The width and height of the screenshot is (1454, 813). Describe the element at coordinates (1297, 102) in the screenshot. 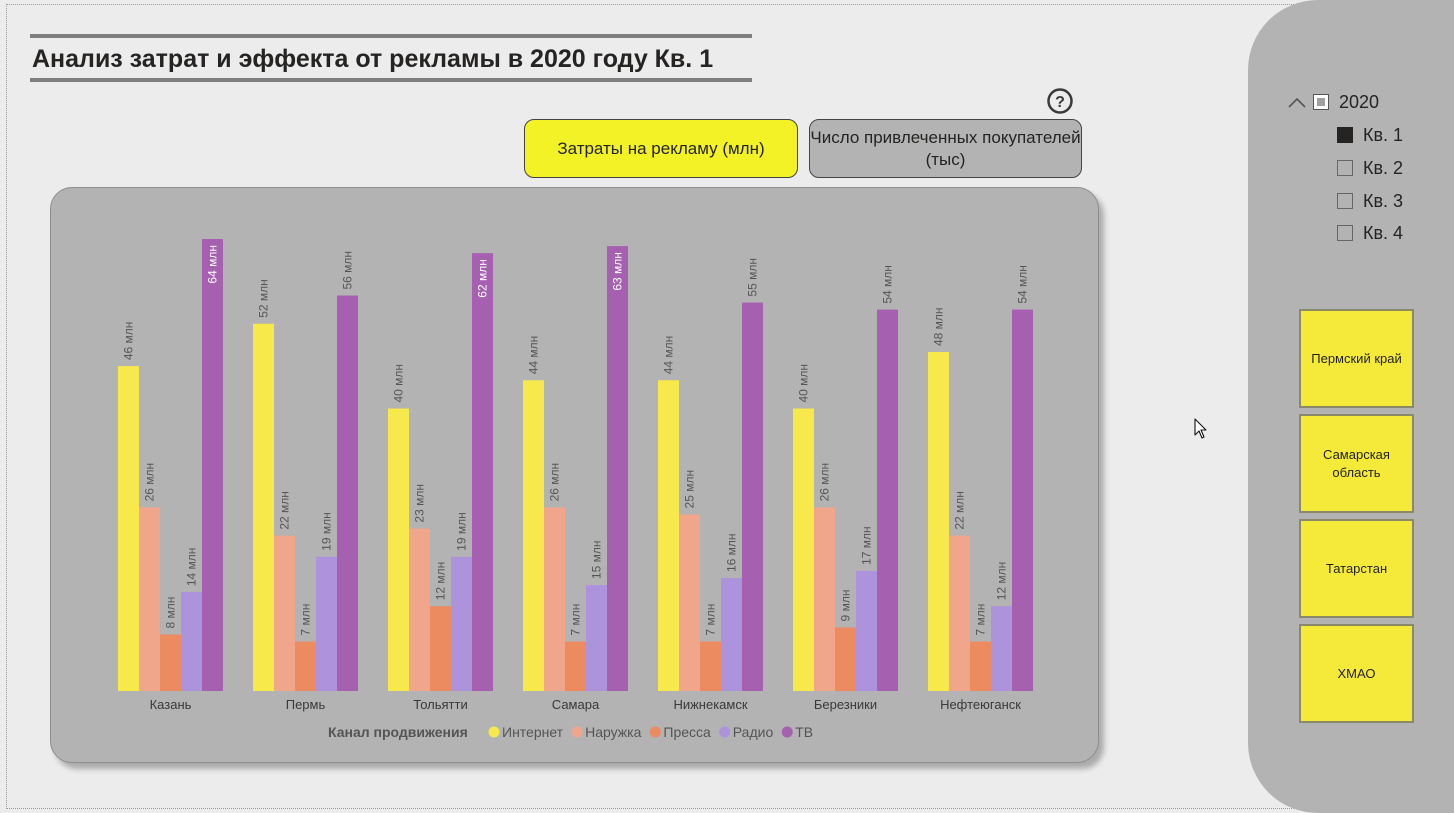

I see `chevron-up-icon` at that location.